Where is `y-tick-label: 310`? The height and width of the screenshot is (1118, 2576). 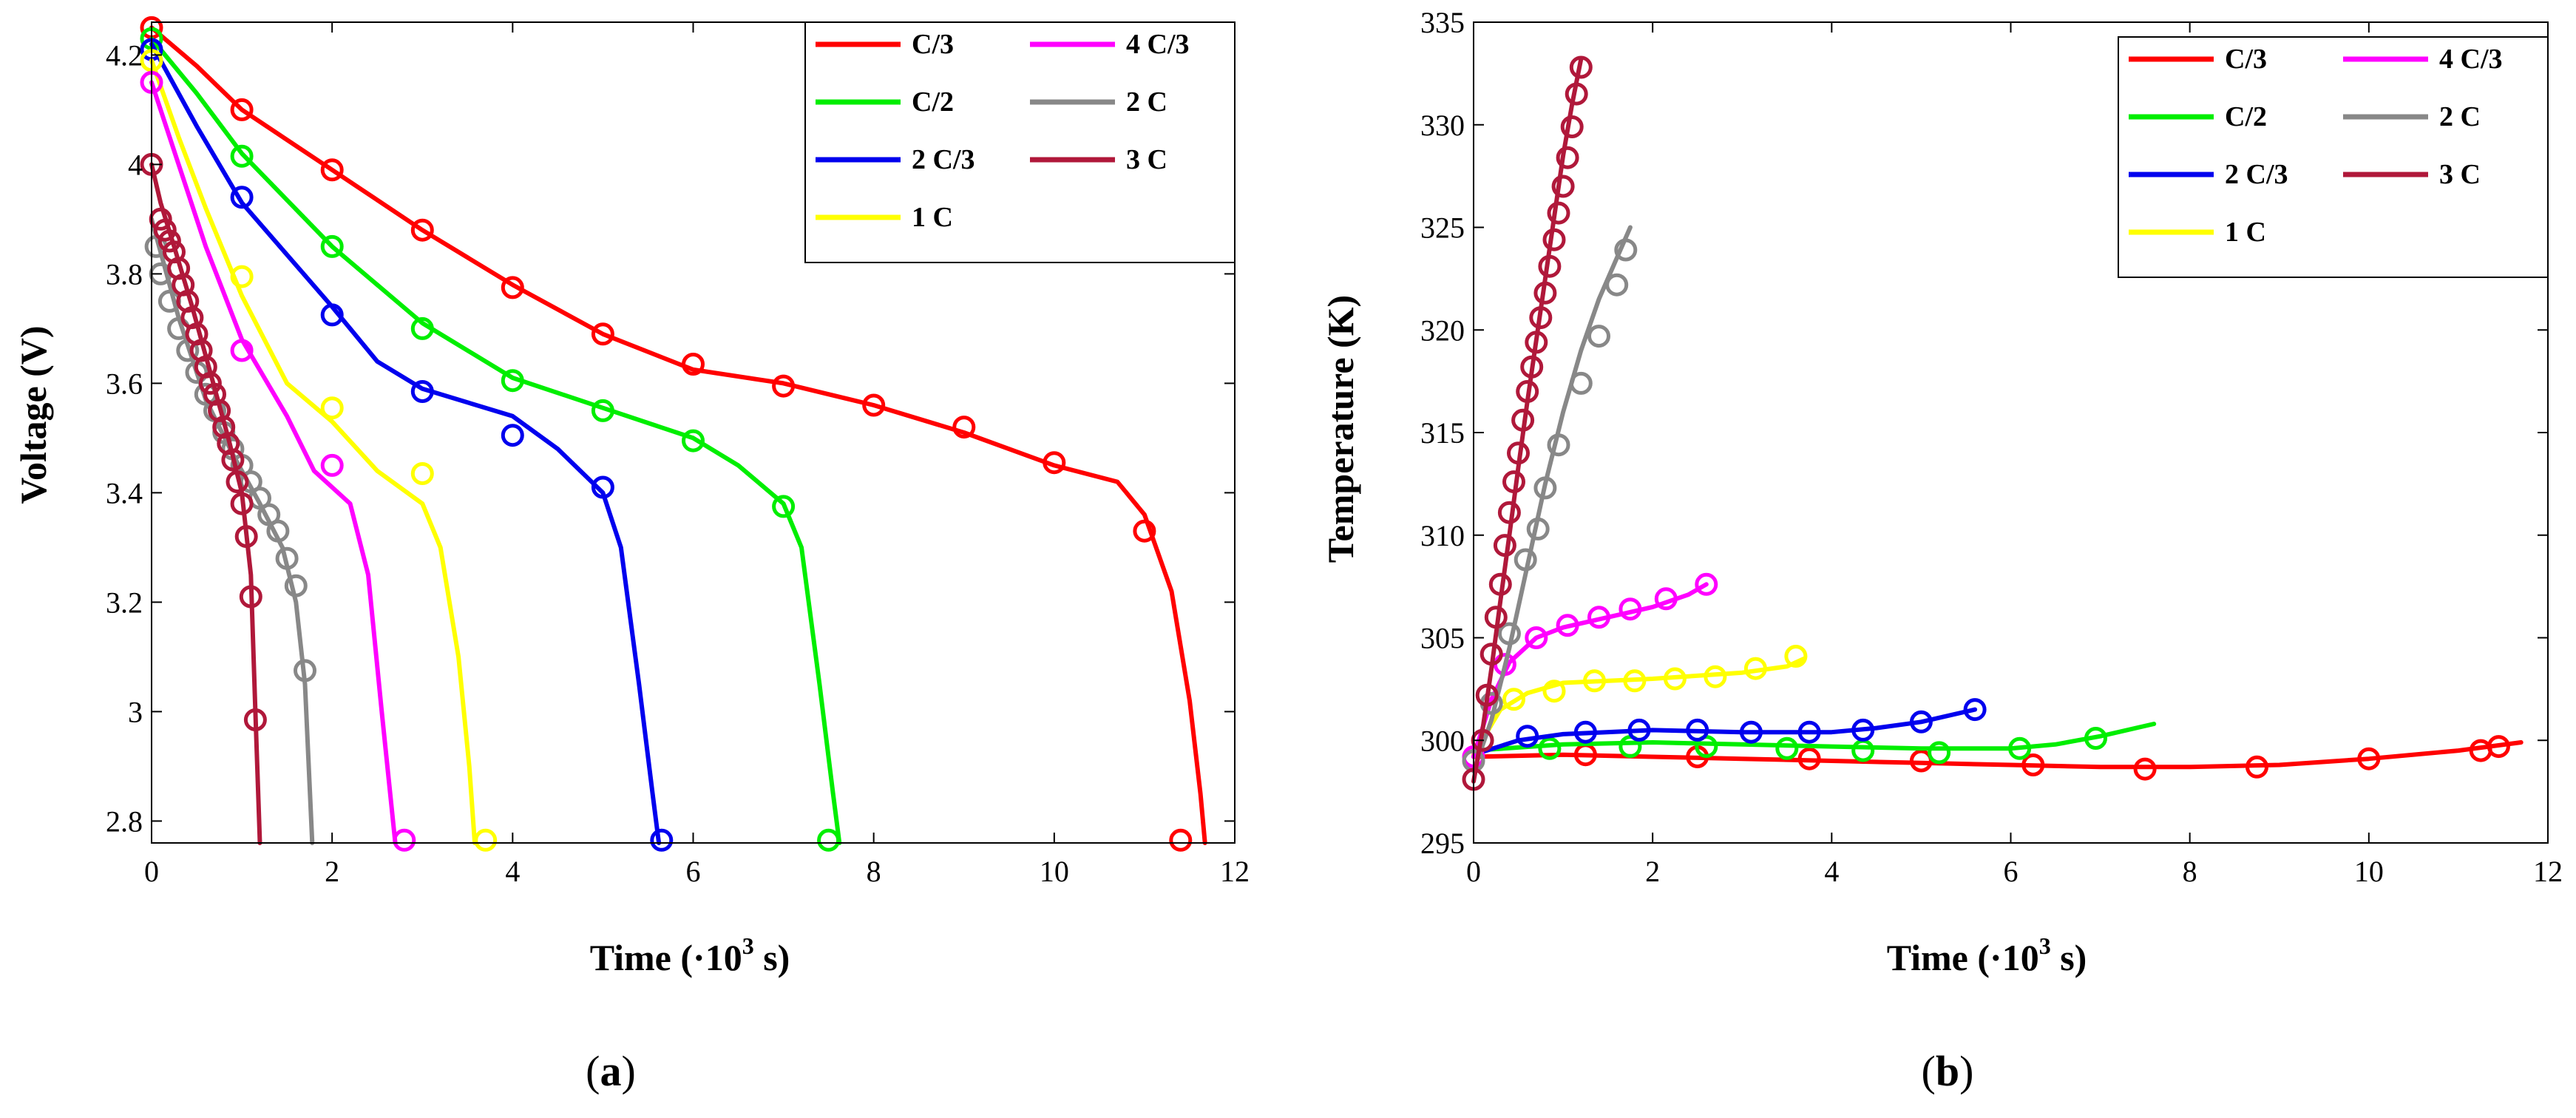
y-tick-label: 310 is located at coordinates (1442, 535).